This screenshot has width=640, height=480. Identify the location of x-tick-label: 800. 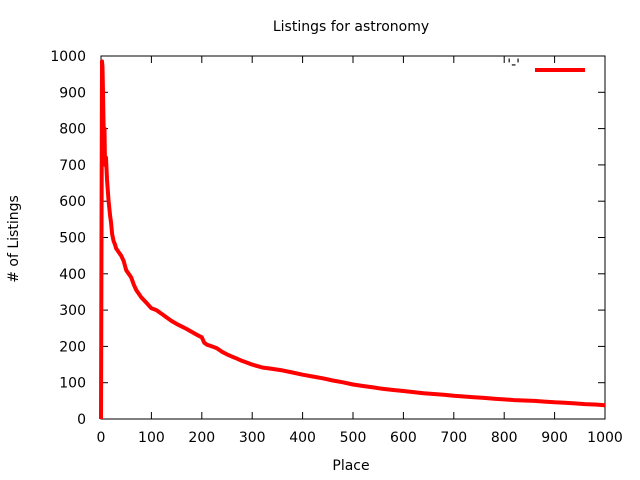
(504, 438).